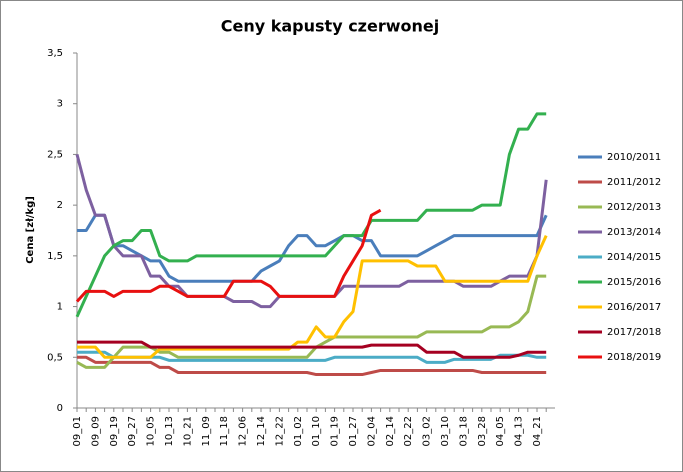  What do you see at coordinates (390, 431) in the screenshot?
I see `x-tick-label: 02_14` at bounding box center [390, 431].